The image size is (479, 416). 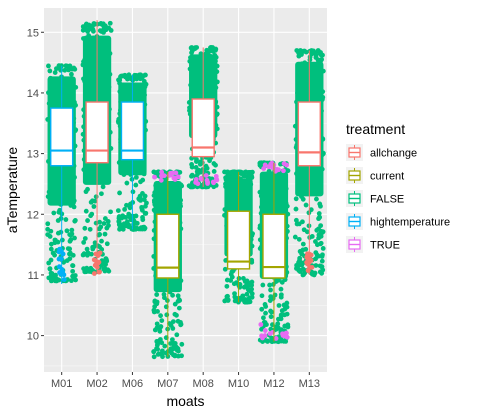 What do you see at coordinates (33, 94) in the screenshot?
I see `y-tick-label: 14` at bounding box center [33, 94].